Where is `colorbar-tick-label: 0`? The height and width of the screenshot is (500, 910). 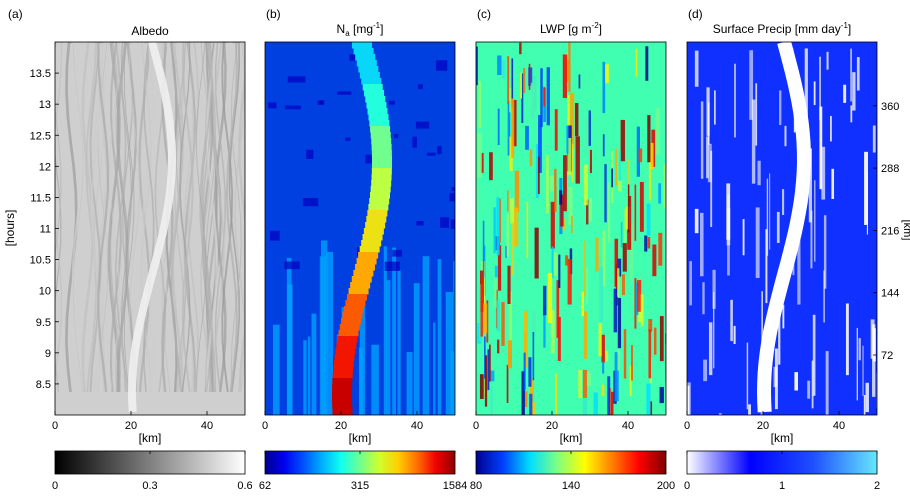
colorbar-tick-label: 0 is located at coordinates (687, 486).